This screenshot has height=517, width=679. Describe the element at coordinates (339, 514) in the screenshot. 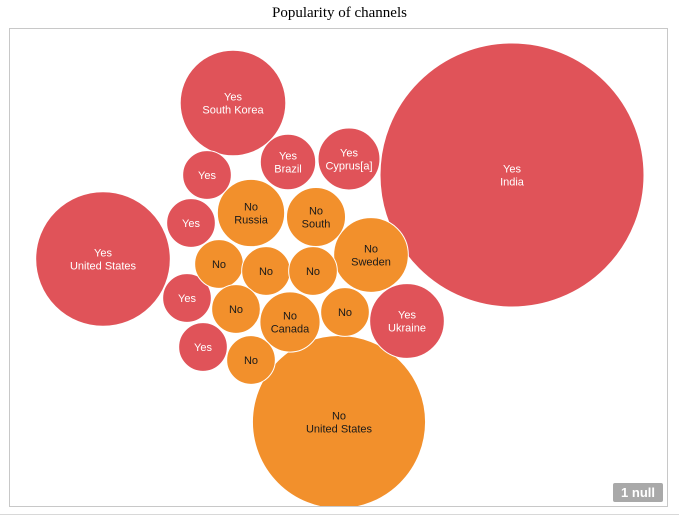

I see `bottom-divider` at that location.